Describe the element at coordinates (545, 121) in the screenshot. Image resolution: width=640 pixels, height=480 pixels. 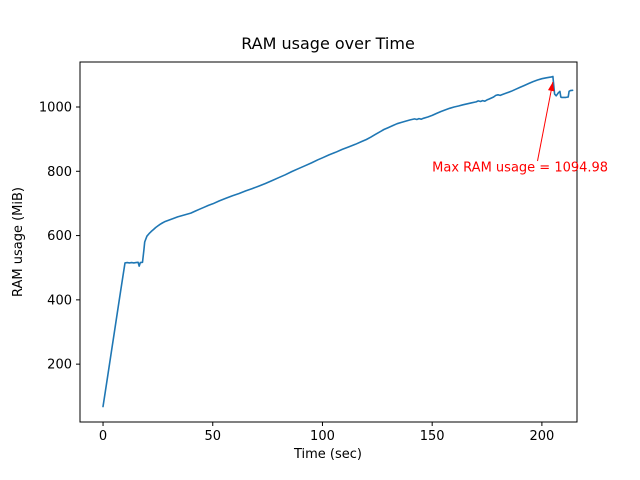
I see `annotation-arrow-line` at that location.